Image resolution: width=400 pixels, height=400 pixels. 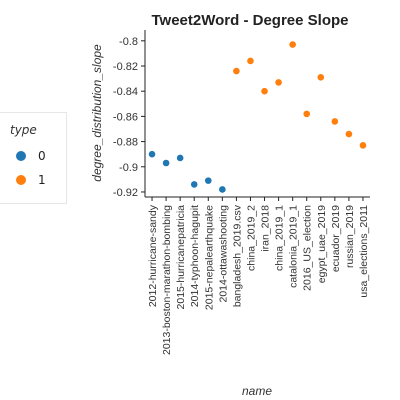 I want to click on y-tick-label: -0.86, so click(x=125, y=117).